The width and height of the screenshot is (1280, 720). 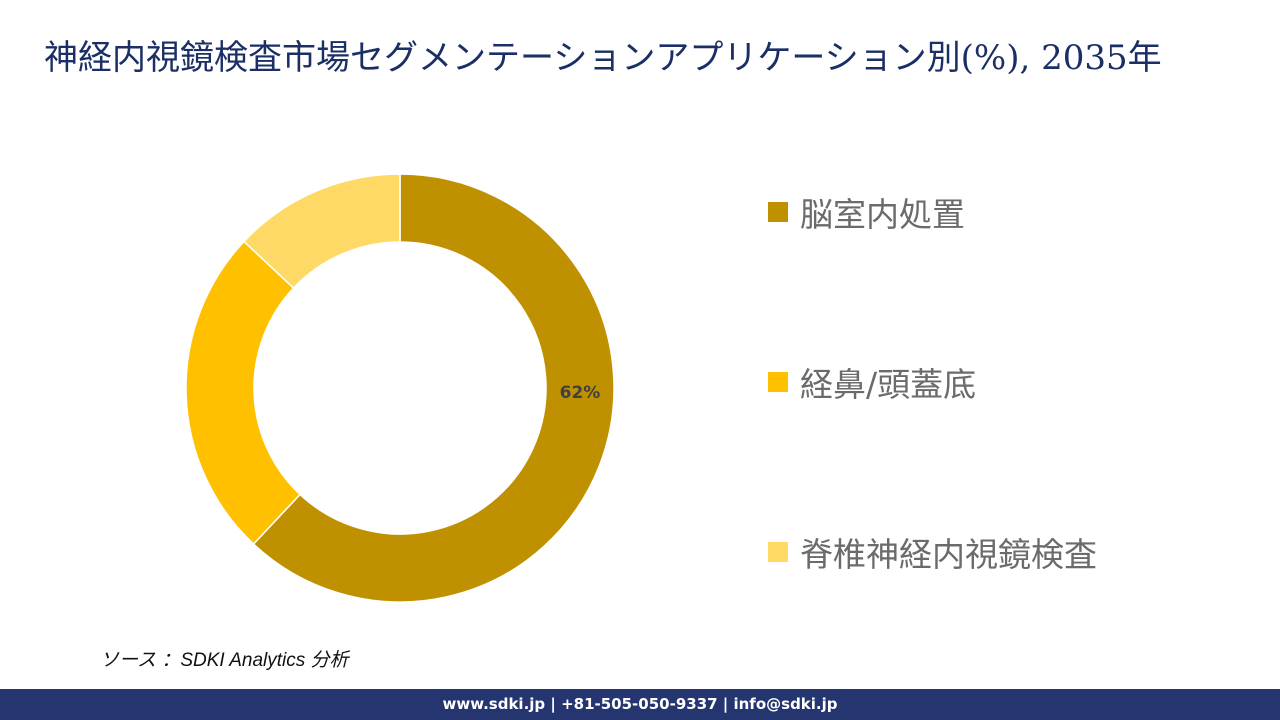 What do you see at coordinates (224, 660) in the screenshot?
I see `source-note: ソース ：SDKI Analytics 分析` at bounding box center [224, 660].